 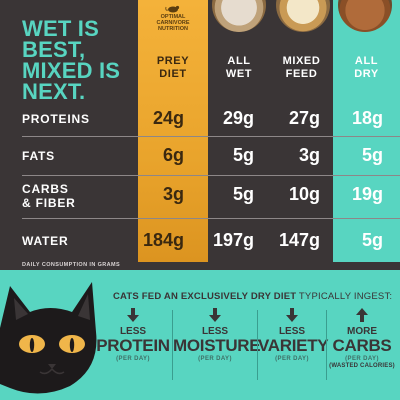 I want to click on fact-title: CARBS, so click(x=362, y=345).